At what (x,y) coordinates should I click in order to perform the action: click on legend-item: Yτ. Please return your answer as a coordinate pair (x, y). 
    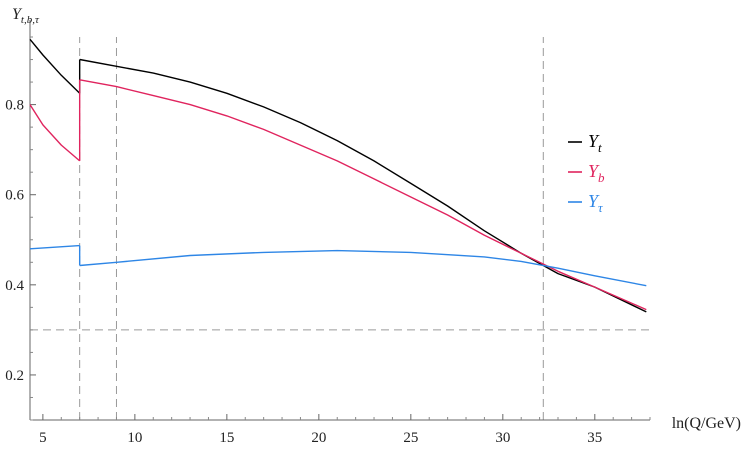
    Looking at the image, I should click on (586, 203).